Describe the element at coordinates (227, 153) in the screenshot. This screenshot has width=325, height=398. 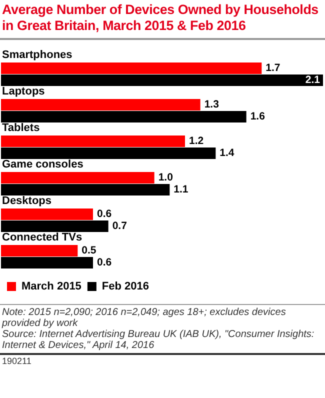
I see `data-label: 1.4` at that location.